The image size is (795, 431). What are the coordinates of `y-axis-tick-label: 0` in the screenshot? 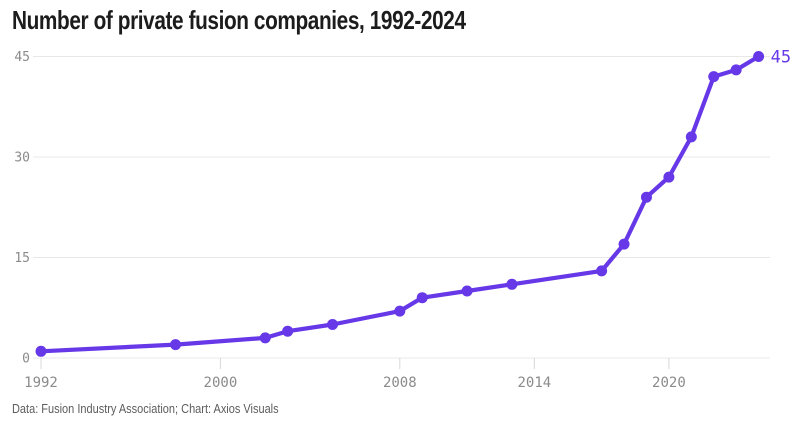 It's located at (26, 359).